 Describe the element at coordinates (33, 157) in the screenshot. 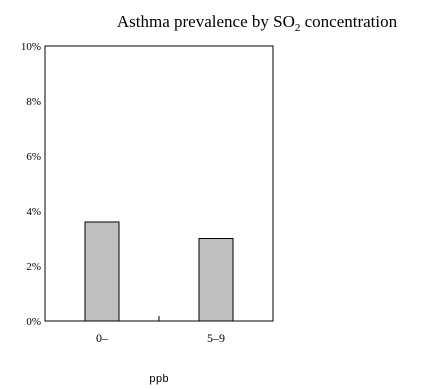

I see `y-tick-label: 6%` at that location.